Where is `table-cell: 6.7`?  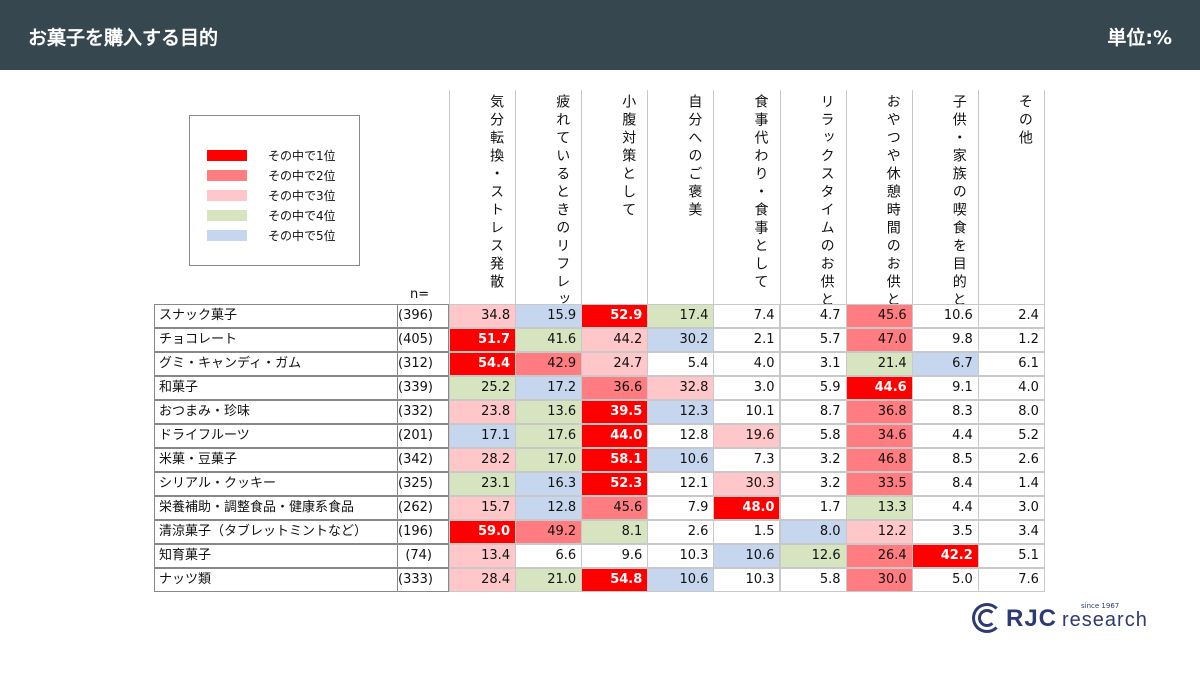 table-cell: 6.7 is located at coordinates (945, 364).